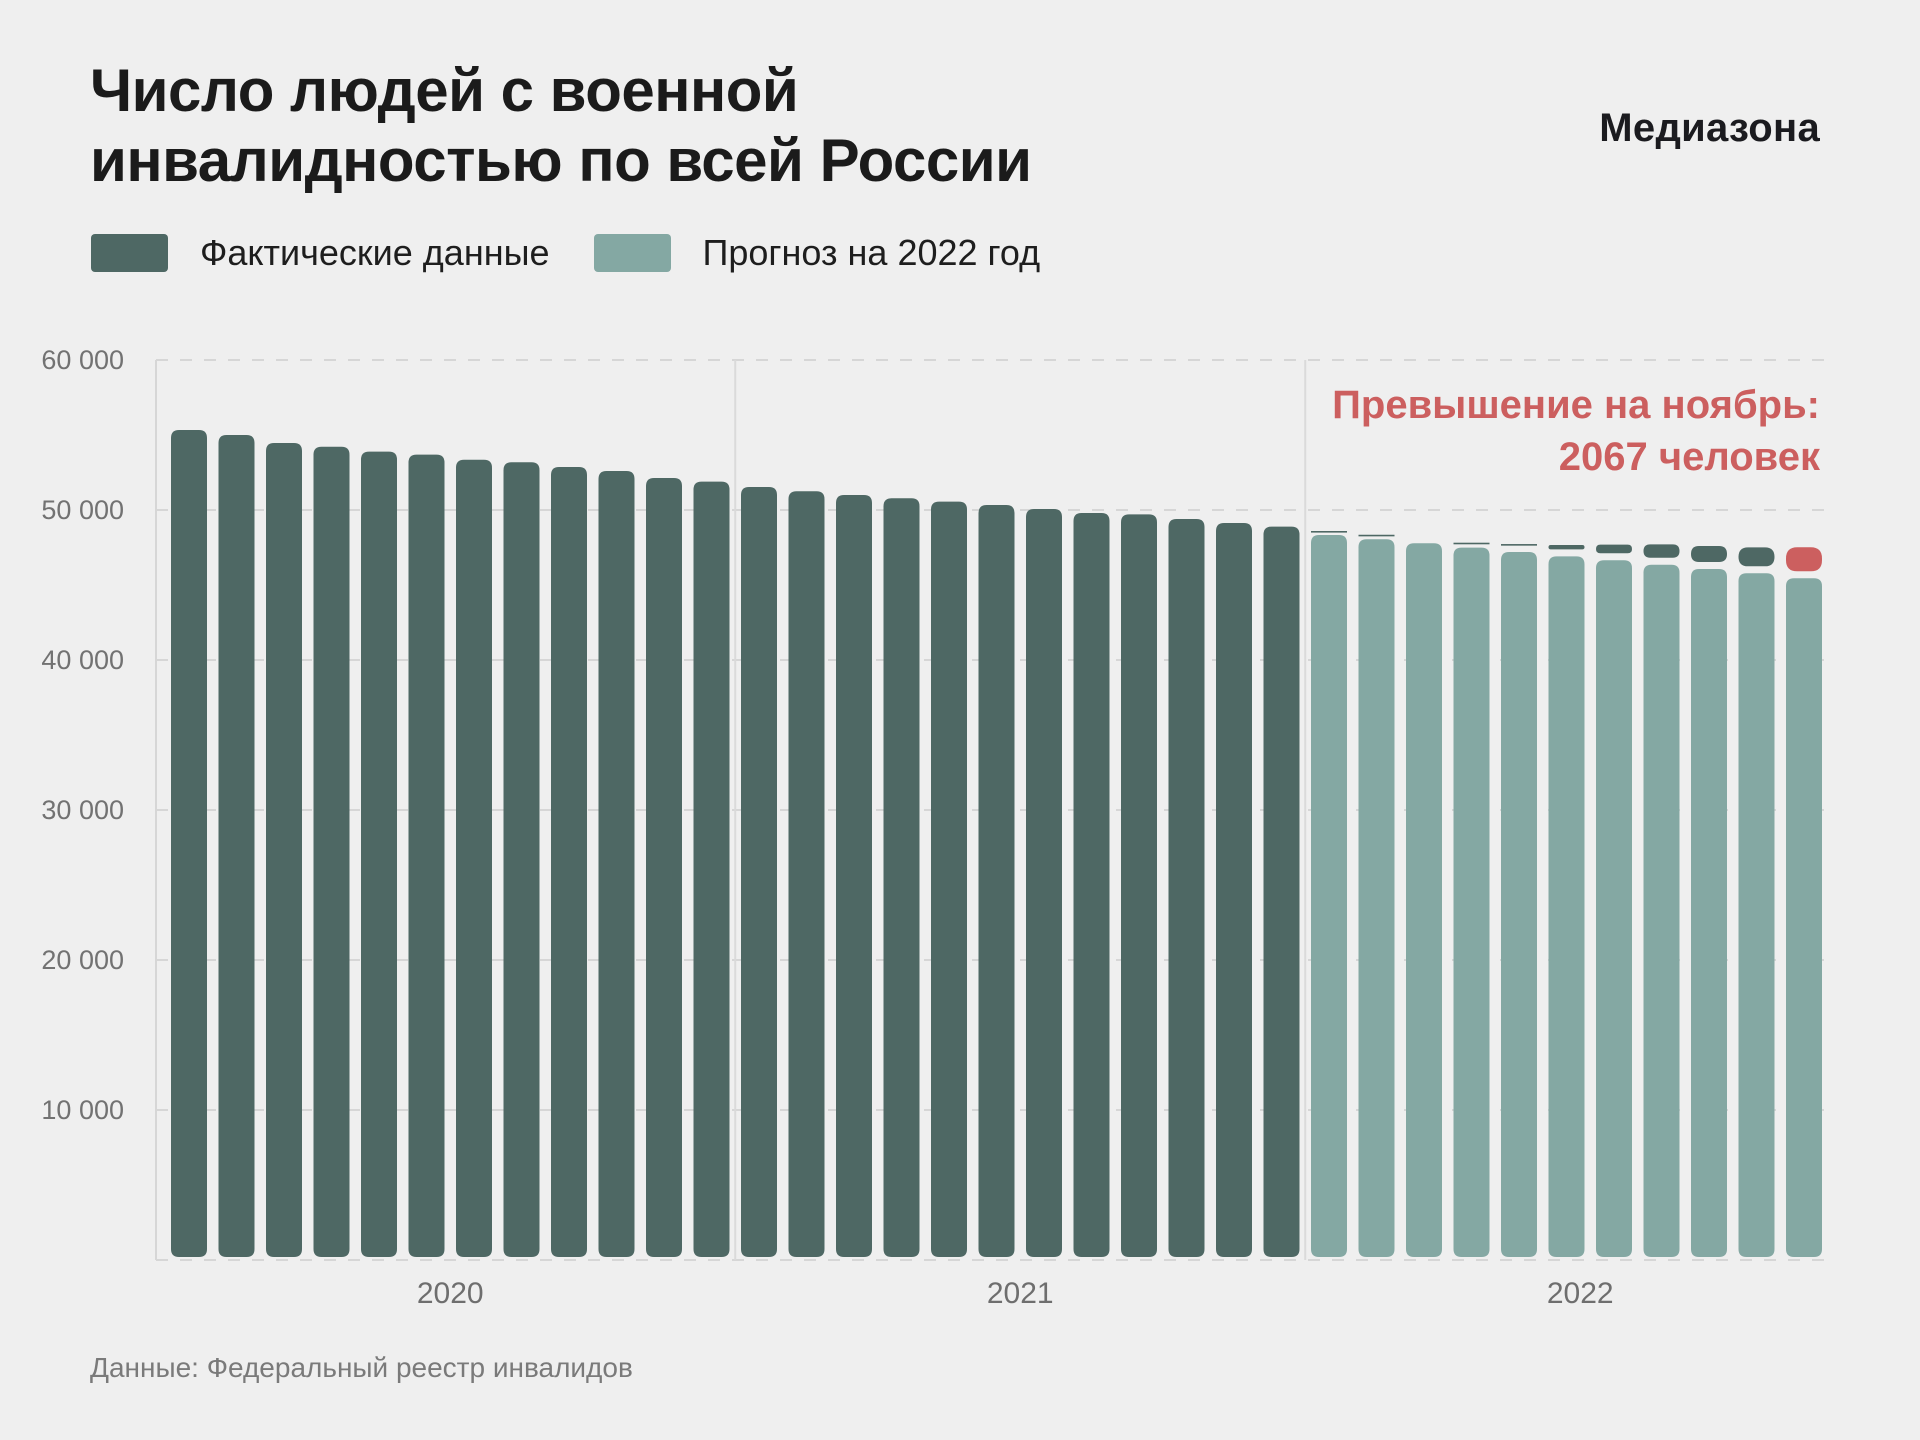  I want to click on y-tick-label: 50 000, so click(82, 510).